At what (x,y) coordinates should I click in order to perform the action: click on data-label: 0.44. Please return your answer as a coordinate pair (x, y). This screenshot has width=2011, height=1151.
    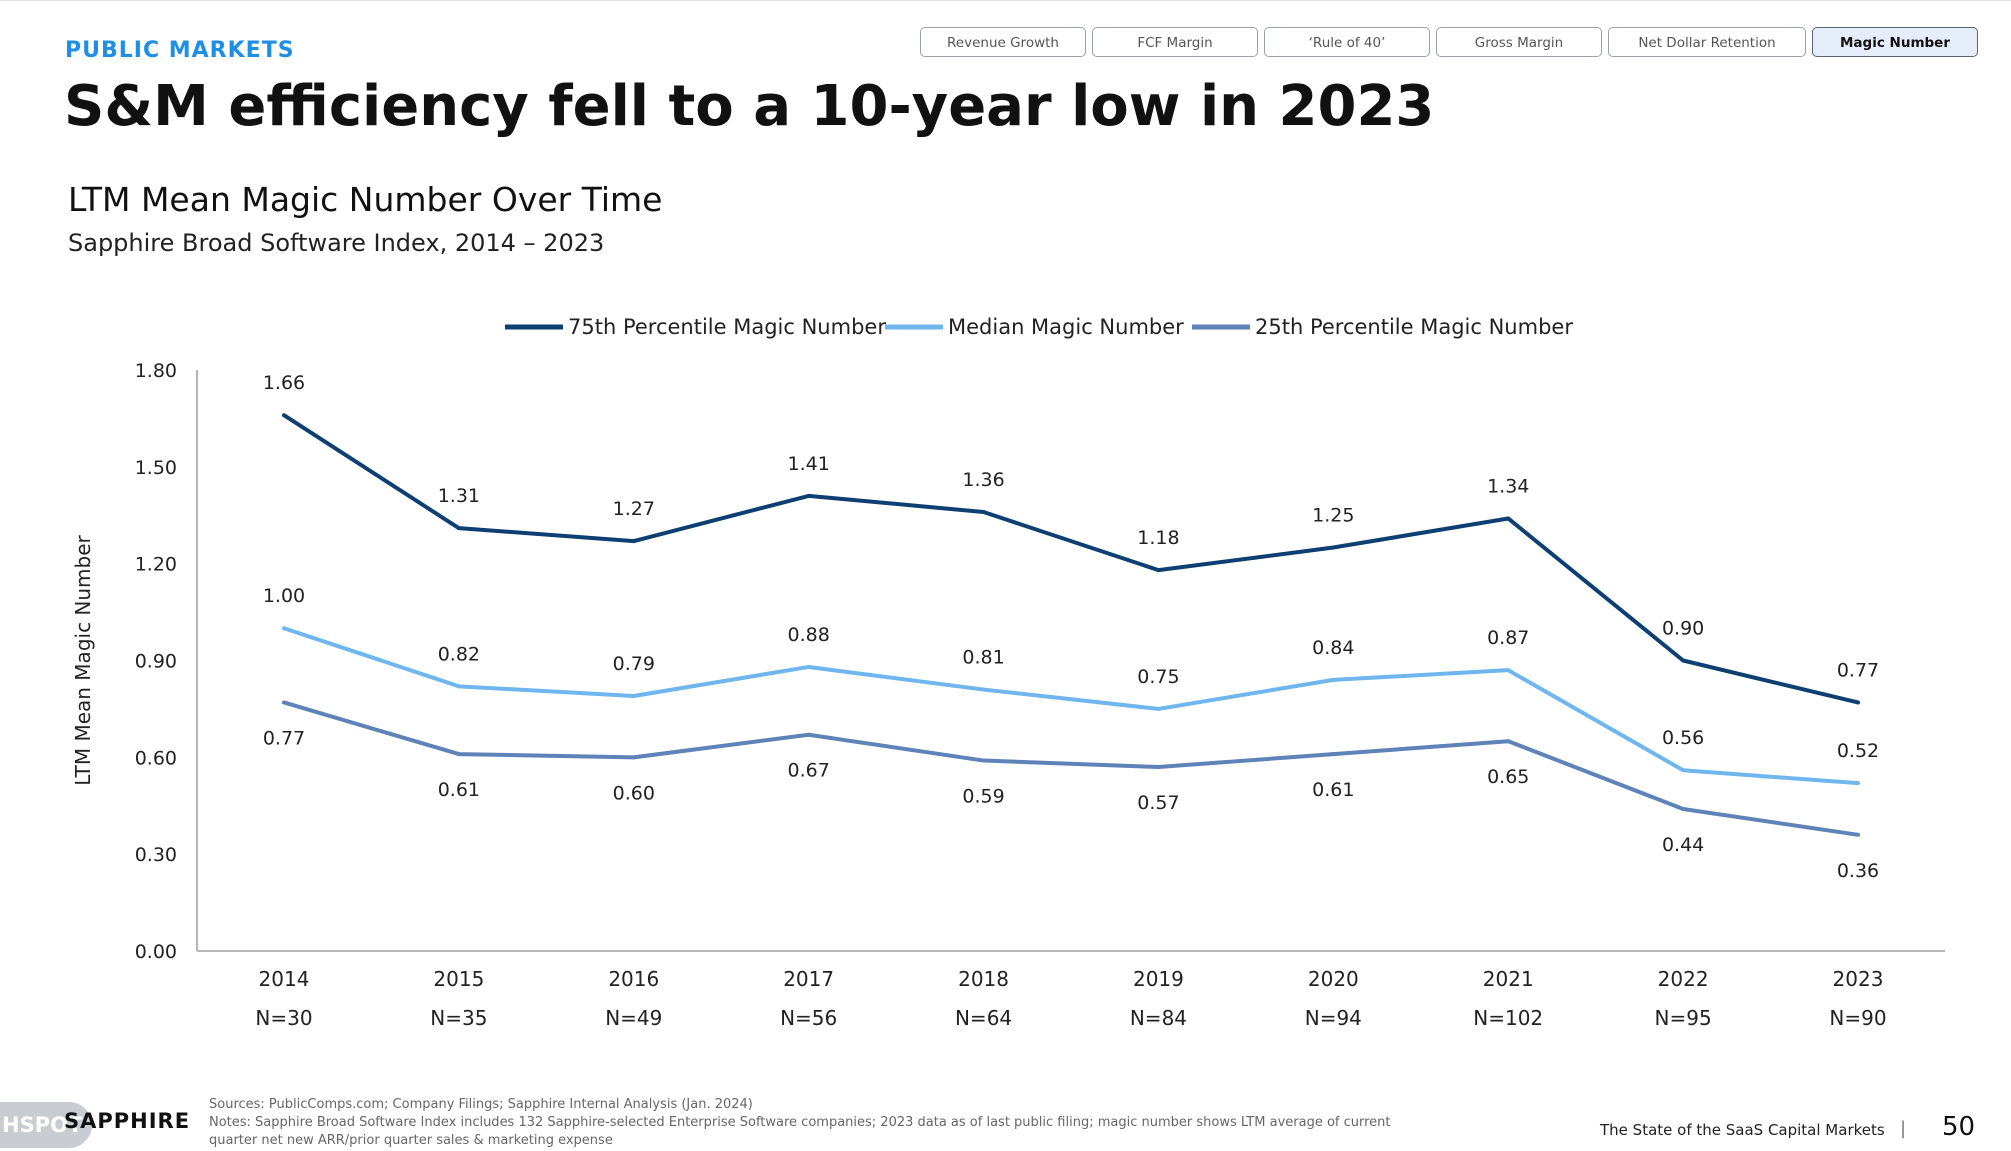
    Looking at the image, I should click on (1683, 845).